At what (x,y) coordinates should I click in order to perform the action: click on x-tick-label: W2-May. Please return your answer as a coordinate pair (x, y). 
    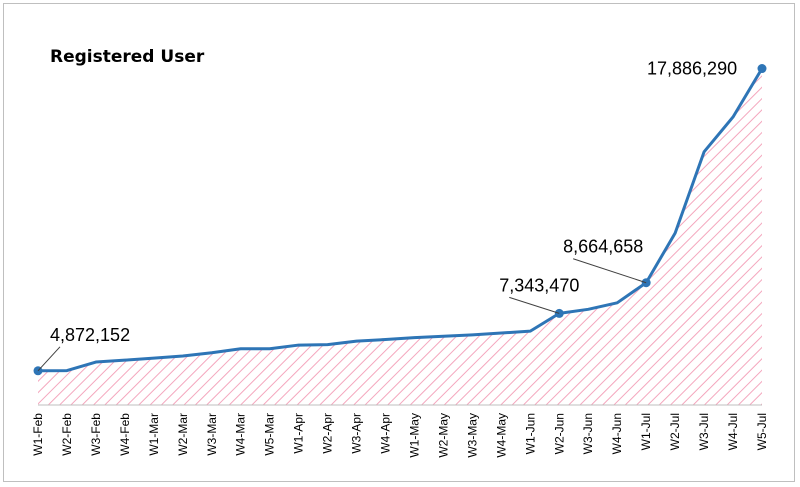
    Looking at the image, I should click on (443, 435).